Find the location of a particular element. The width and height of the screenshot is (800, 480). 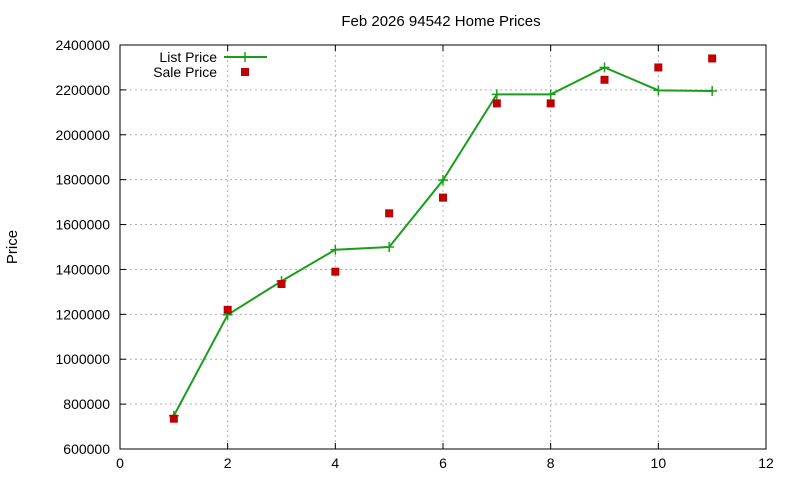

x-tick-label: 8 is located at coordinates (551, 463).